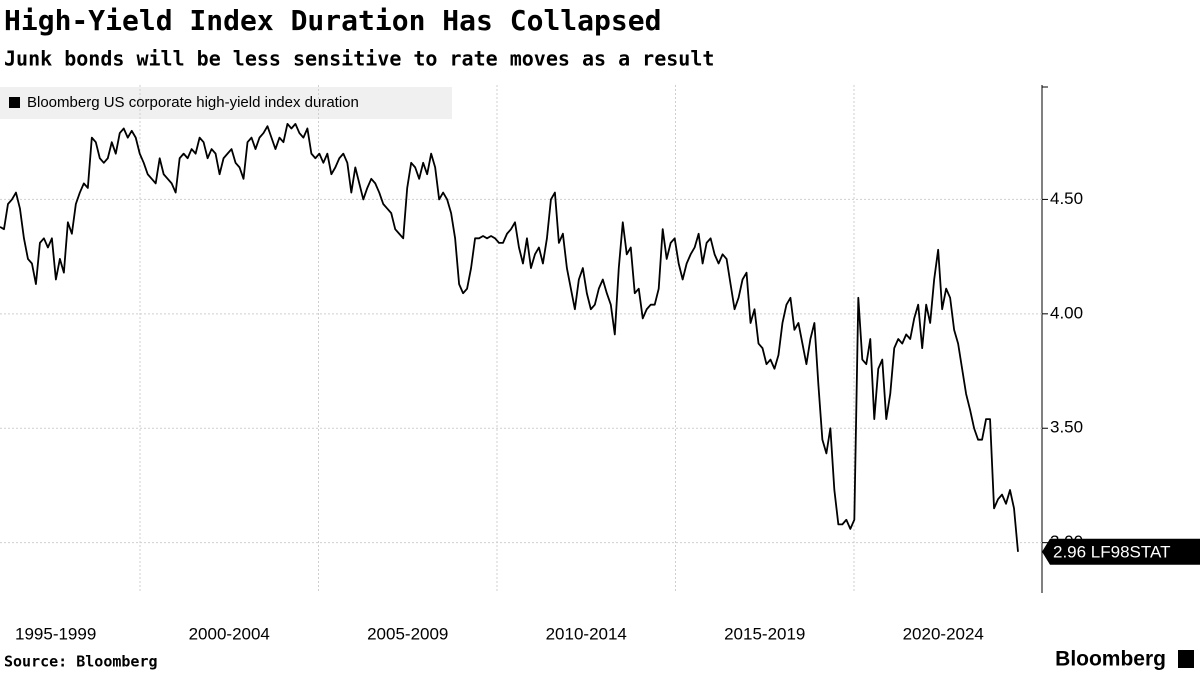 The image size is (1200, 675). Describe the element at coordinates (81, 662) in the screenshot. I see `source: Source: Bloomberg` at that location.